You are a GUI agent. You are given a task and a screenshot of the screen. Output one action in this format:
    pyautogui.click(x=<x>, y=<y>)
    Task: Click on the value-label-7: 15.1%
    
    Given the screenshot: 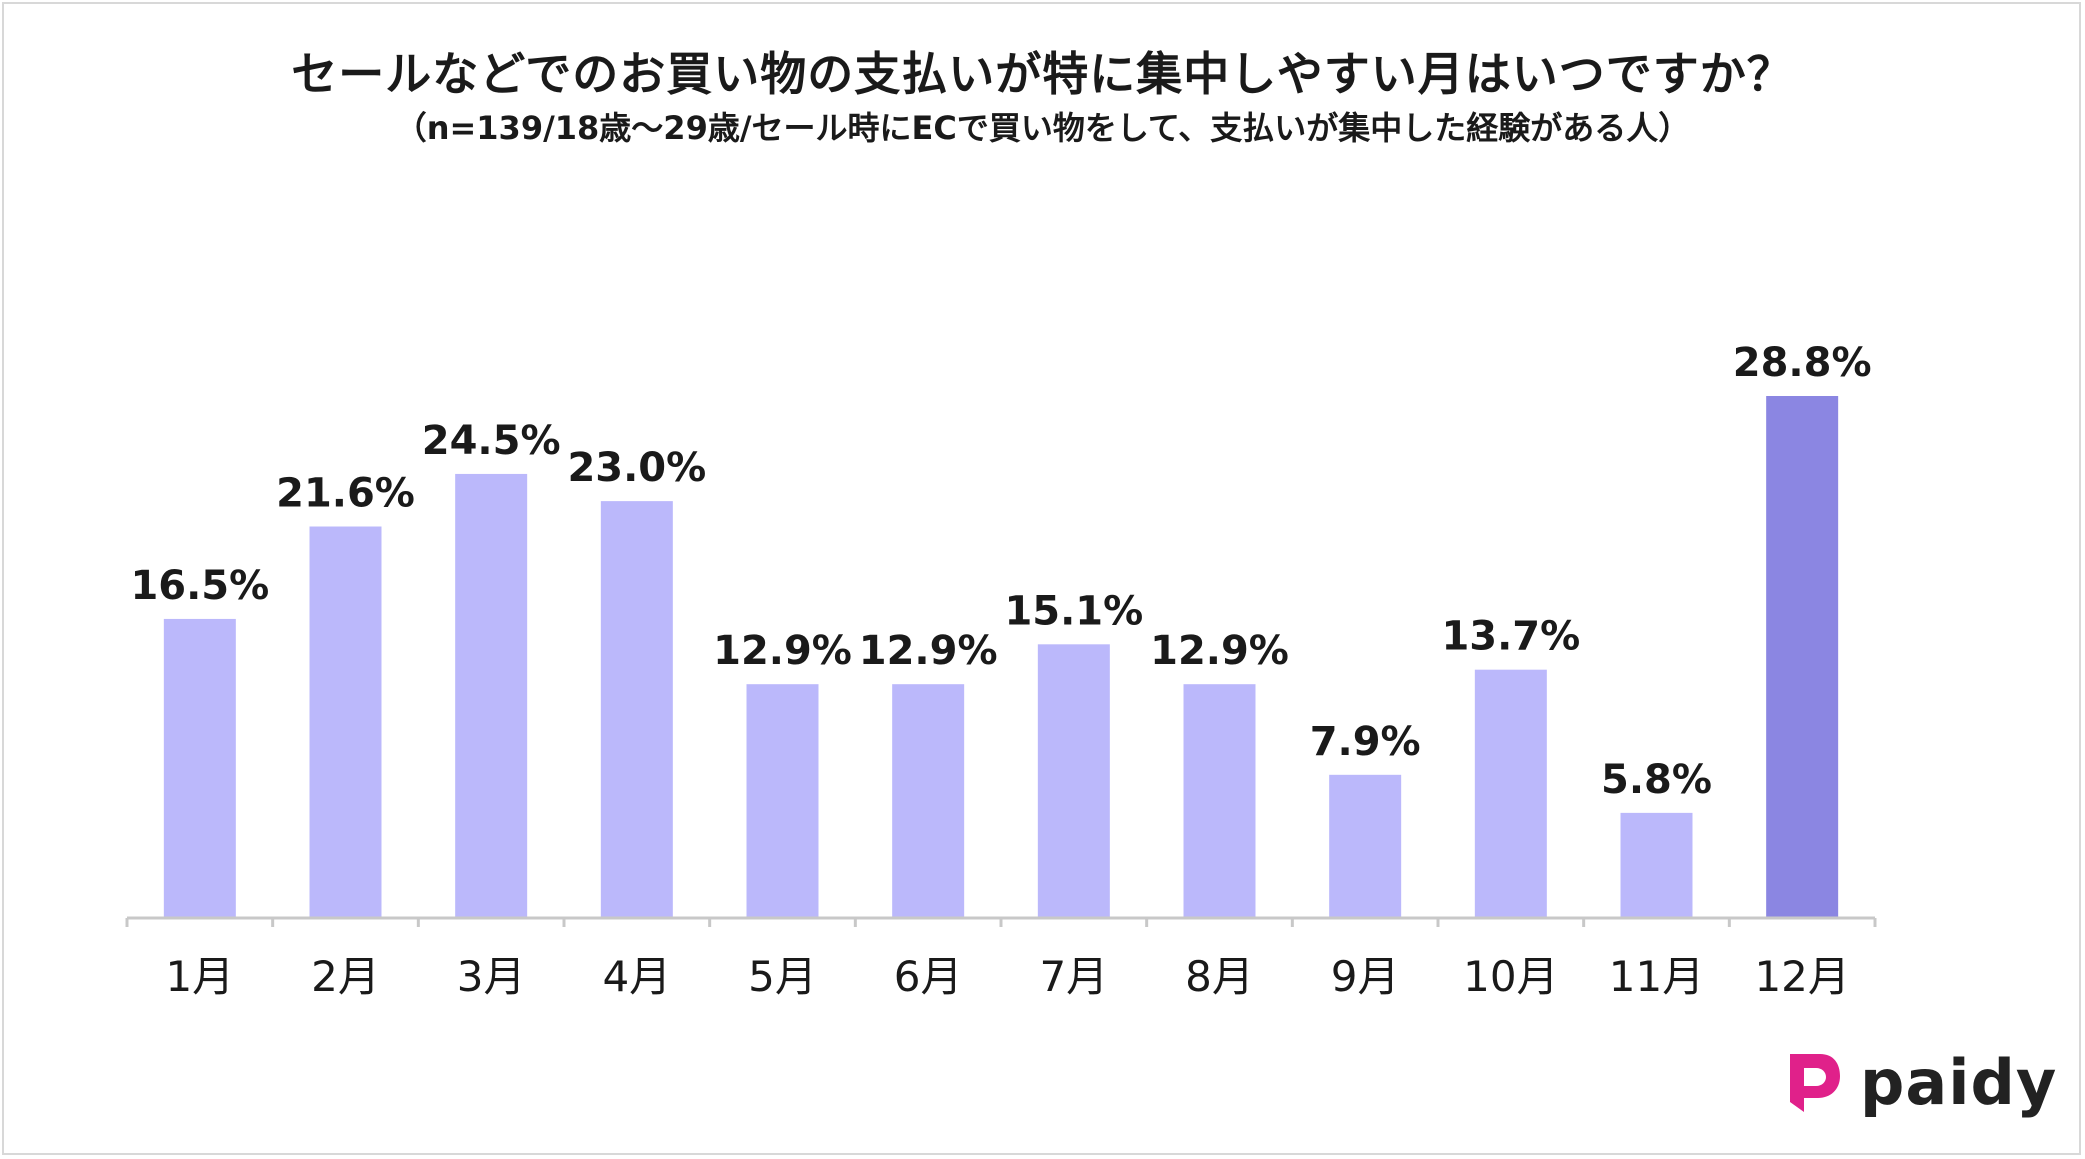 What is the action you would take?
    pyautogui.click(x=1073, y=611)
    